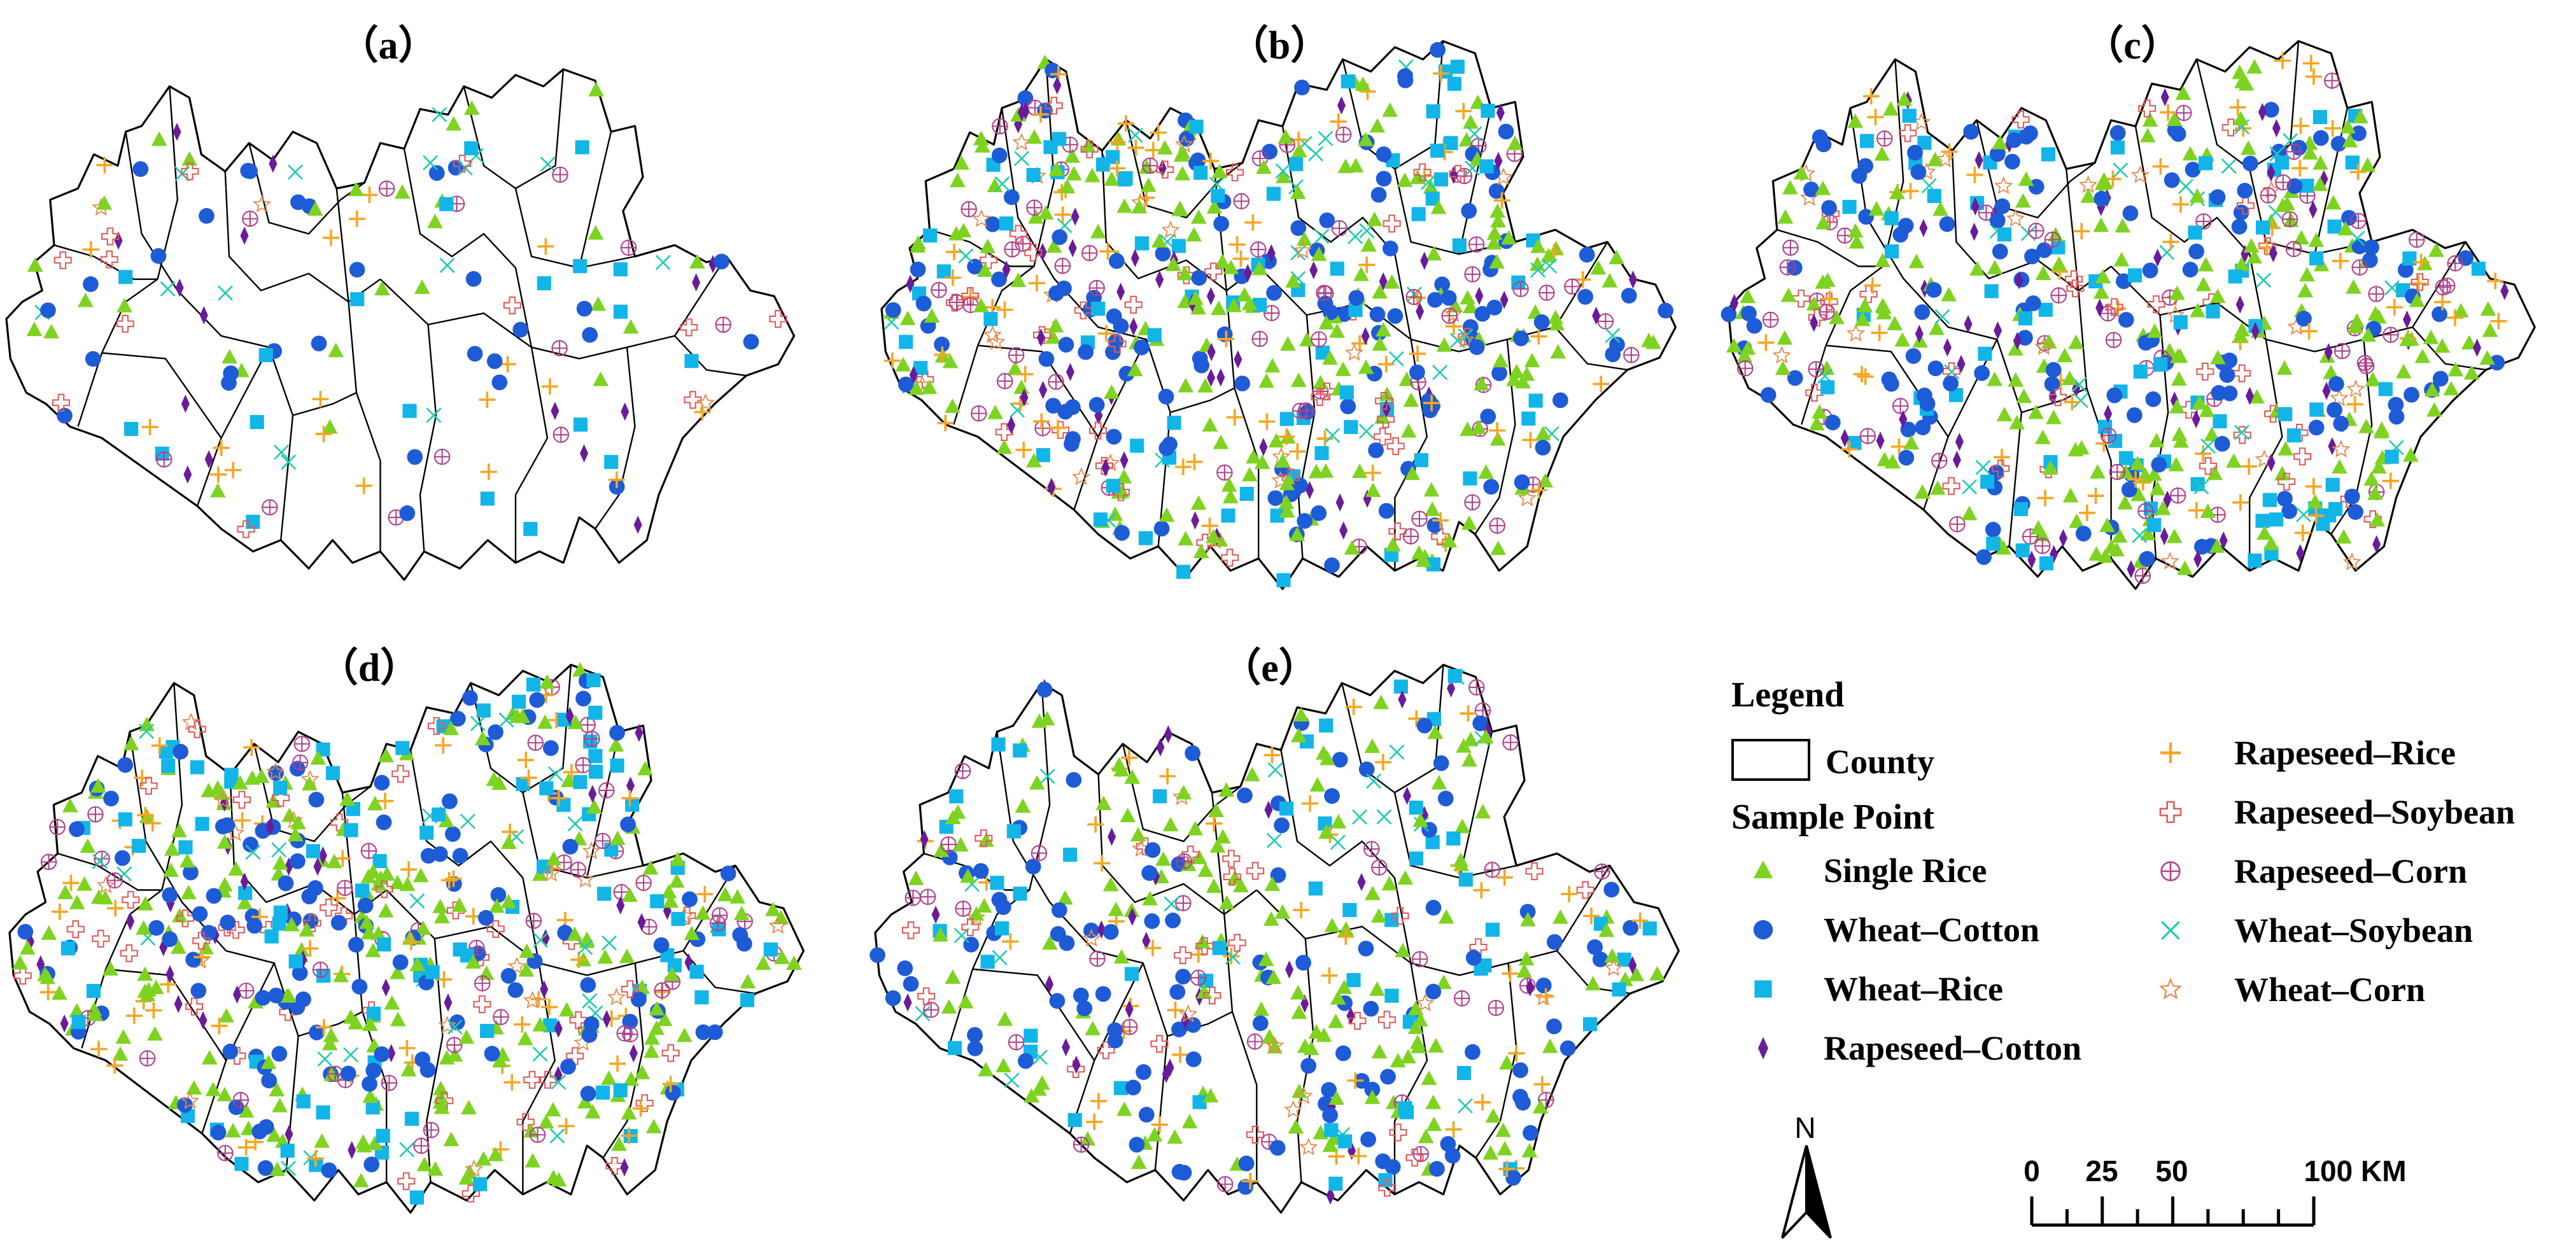  I want to click on scale-label-25: 25, so click(2102, 1171).